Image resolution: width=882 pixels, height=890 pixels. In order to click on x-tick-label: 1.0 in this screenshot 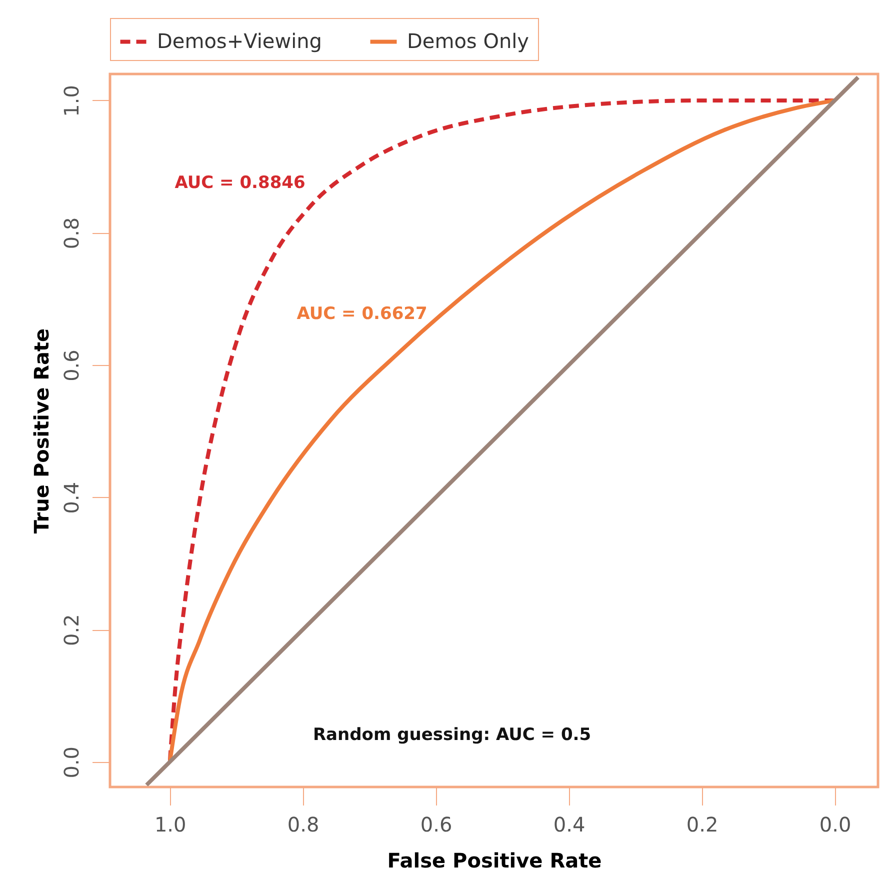, I will do `click(170, 824)`.